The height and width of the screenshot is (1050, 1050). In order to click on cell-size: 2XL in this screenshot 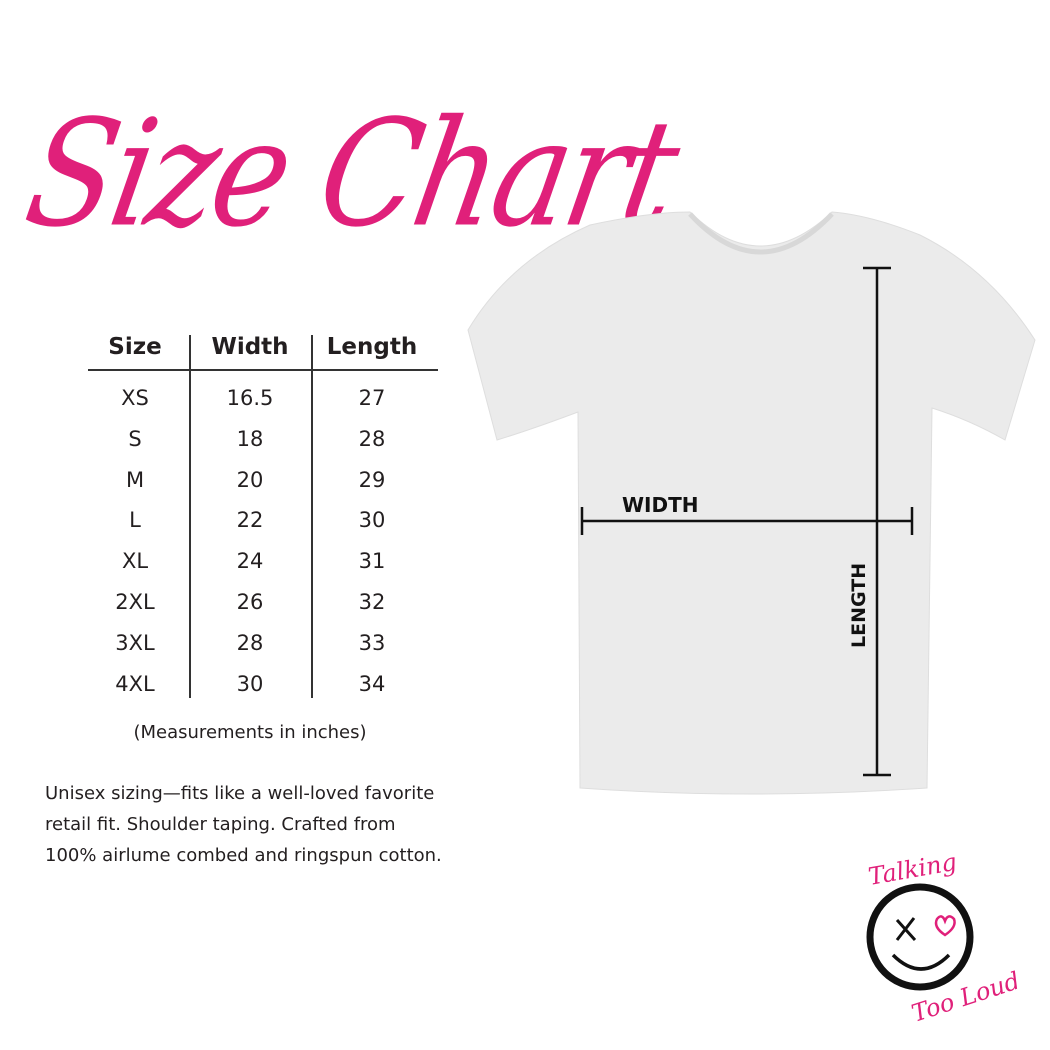, I will do `click(135, 602)`.